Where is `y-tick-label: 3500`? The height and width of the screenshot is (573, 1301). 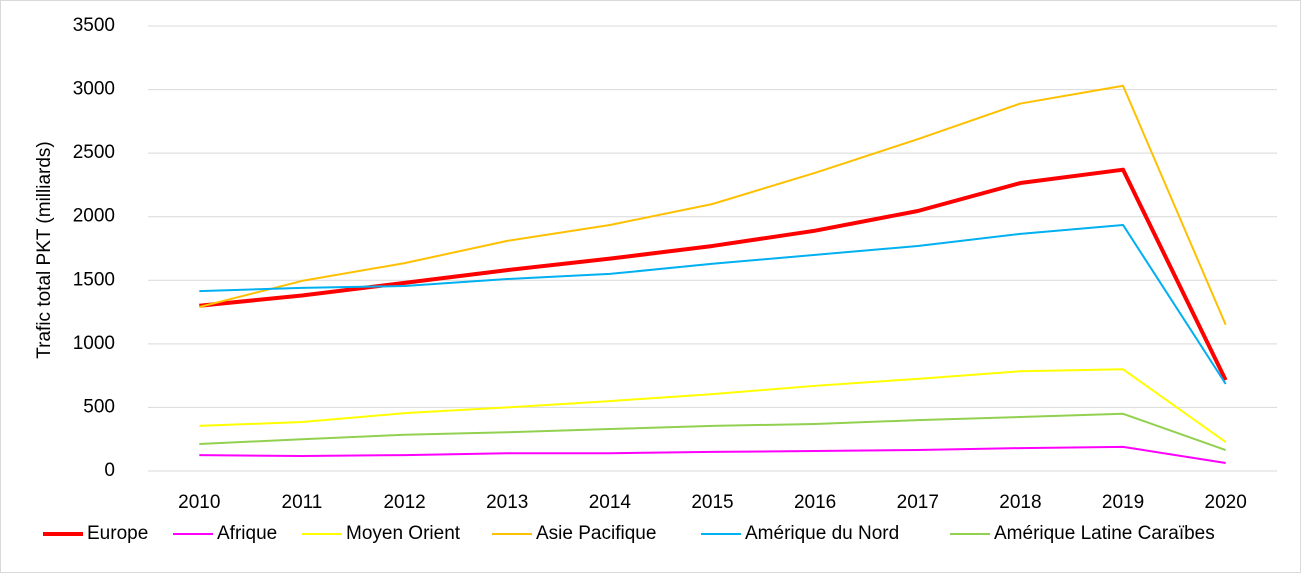 y-tick-label: 3500 is located at coordinates (94, 25).